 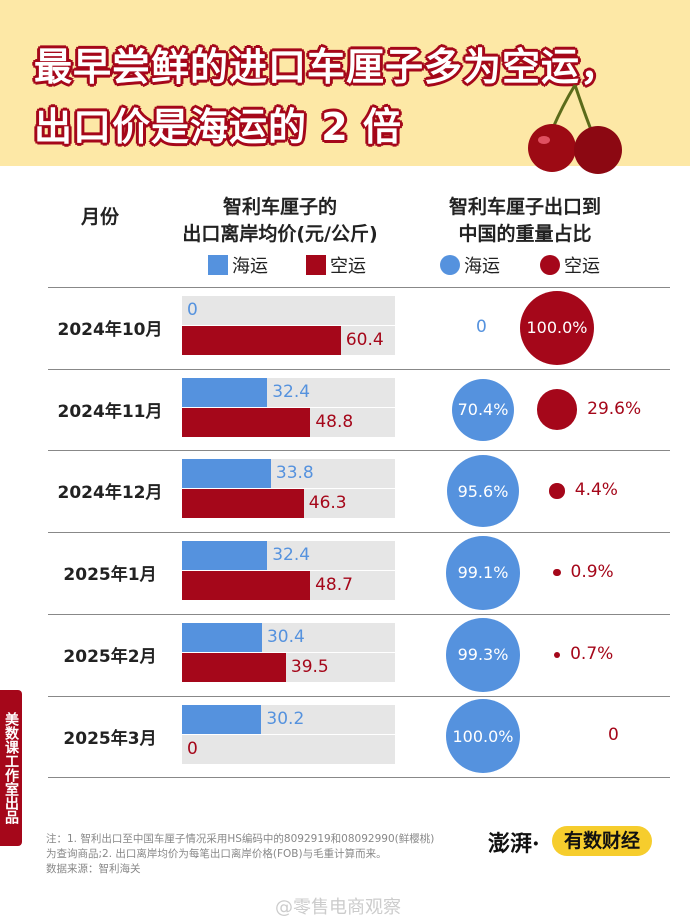 I want to click on watermark: @零售电商观察, so click(x=338, y=907).